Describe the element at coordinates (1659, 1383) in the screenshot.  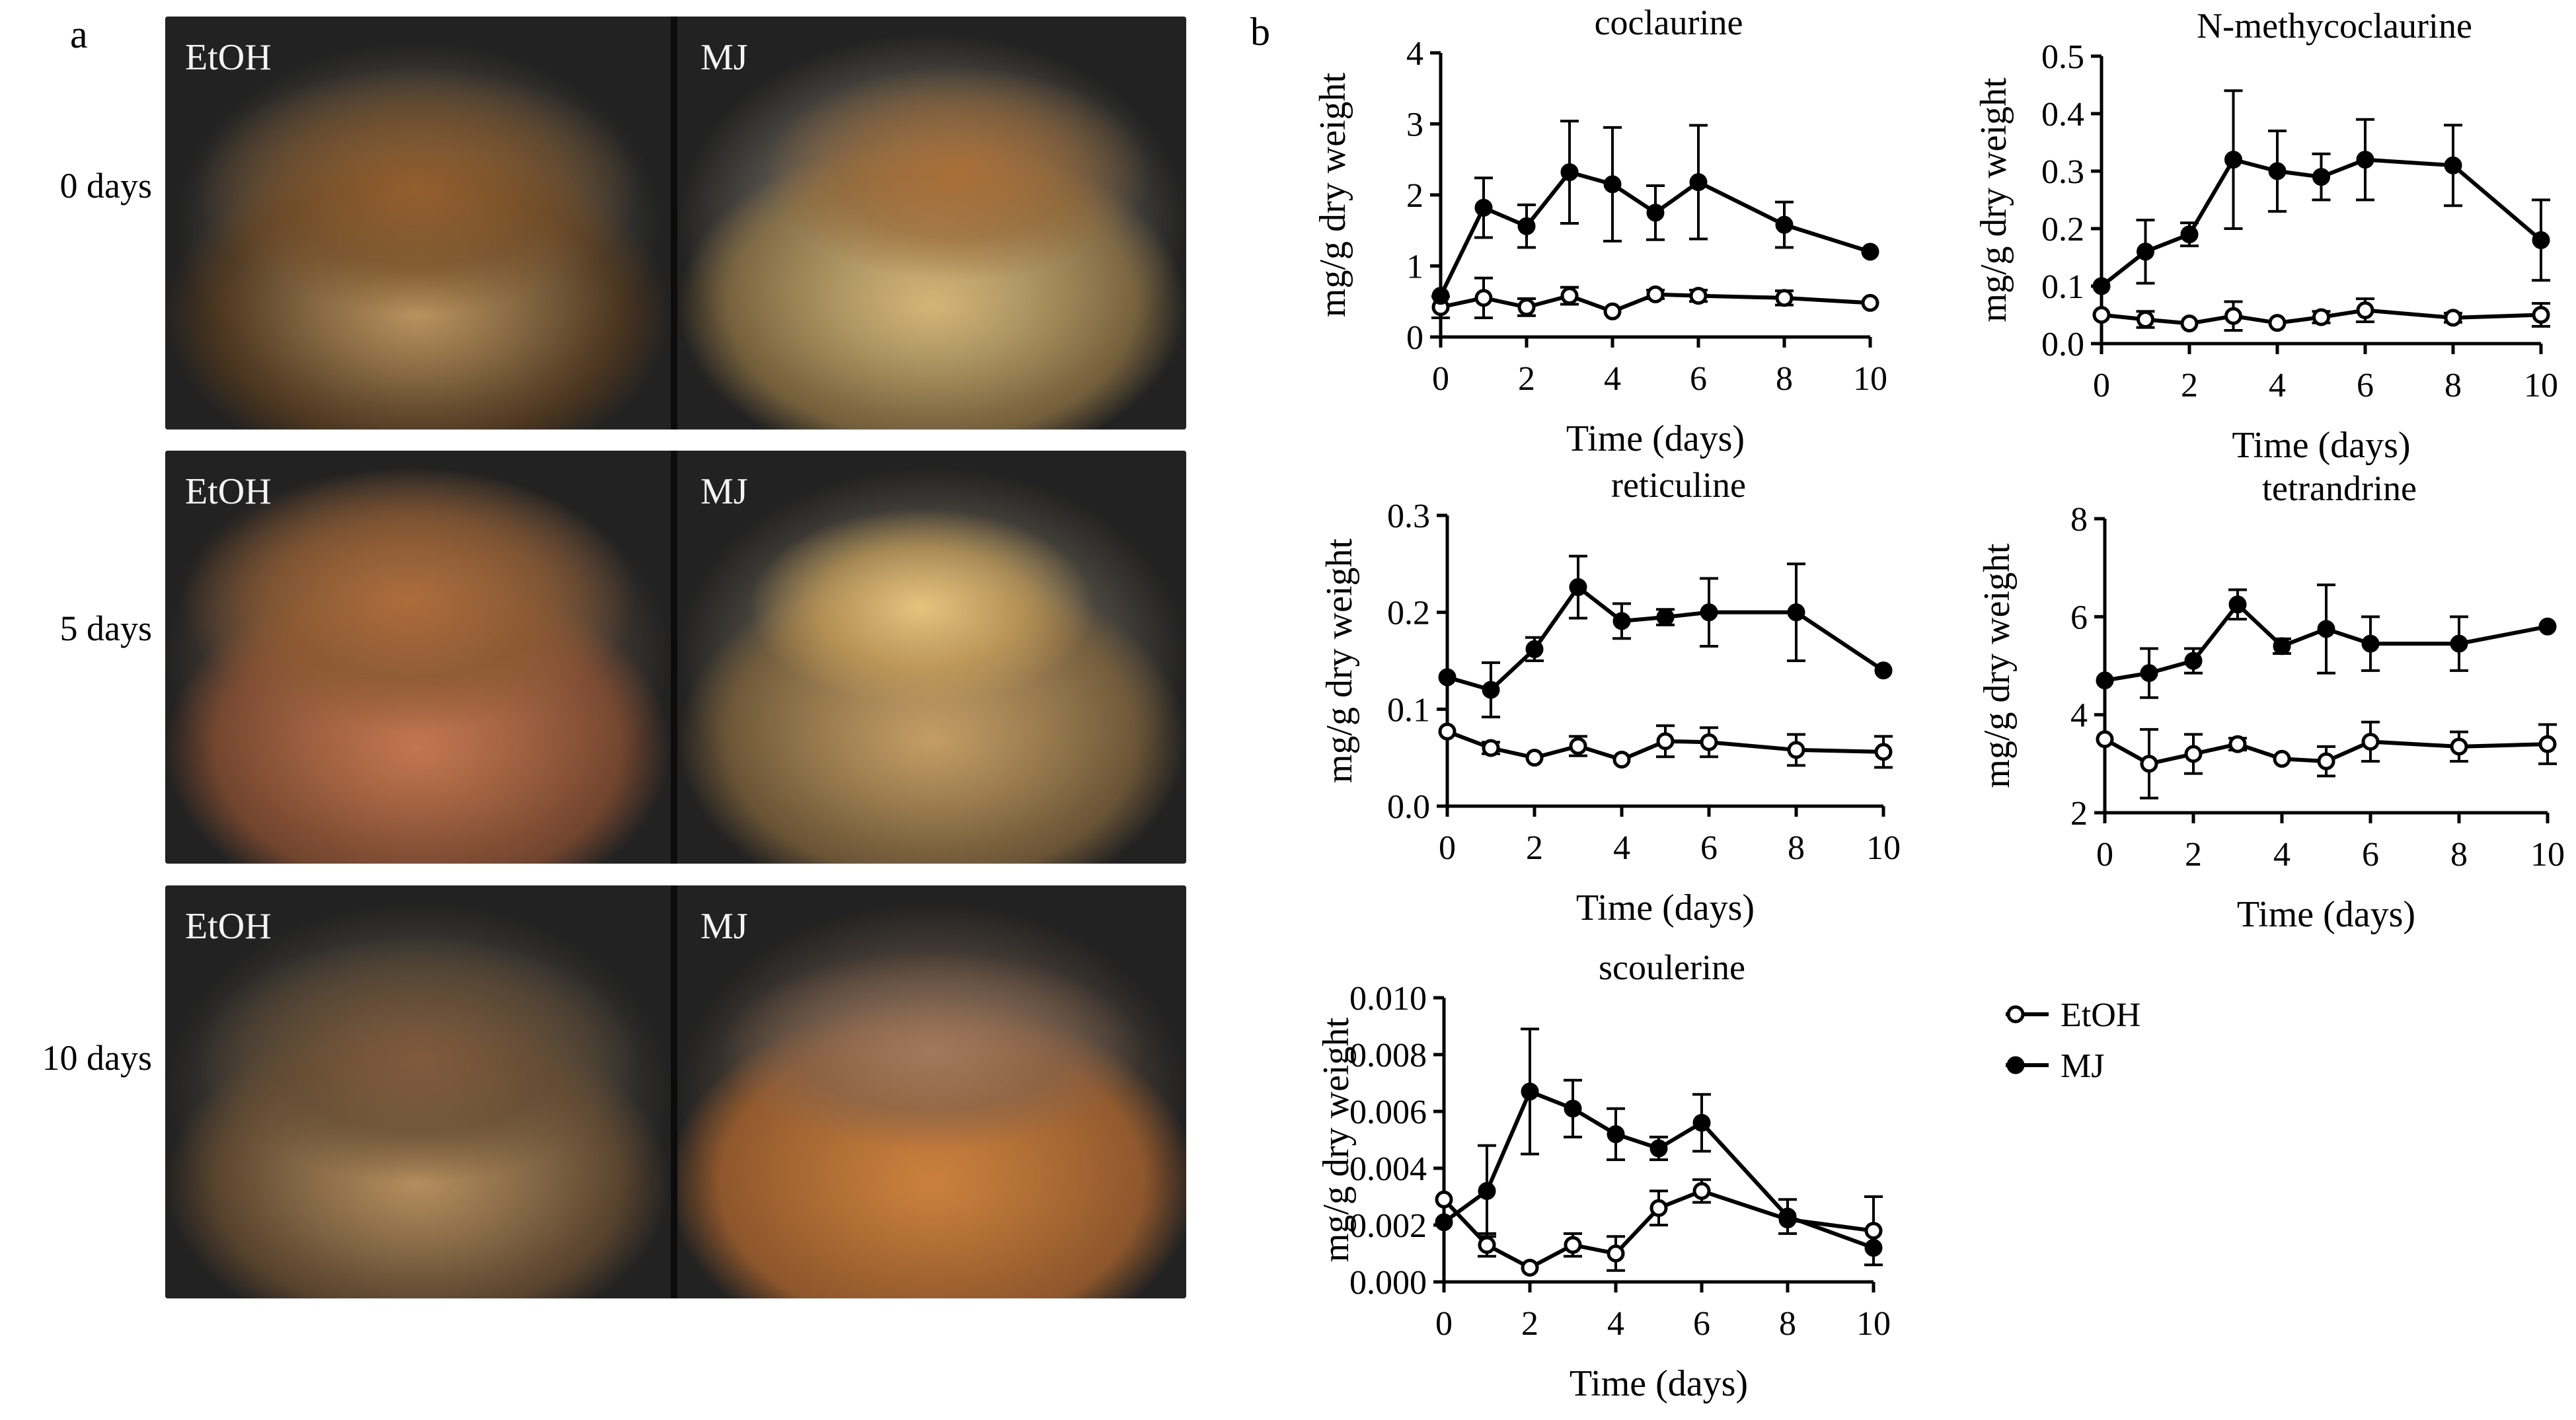
I see `scoulerine-x-axis-label: Time (days)` at that location.